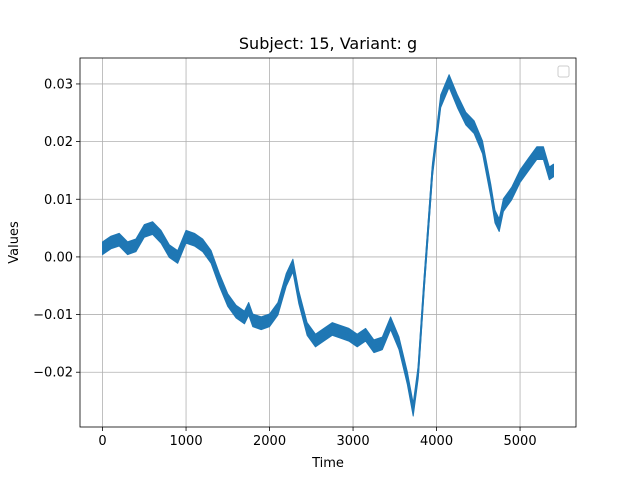 The width and height of the screenshot is (640, 480). Describe the element at coordinates (58, 84) in the screenshot. I see `y-tick-label: 0.03` at that location.